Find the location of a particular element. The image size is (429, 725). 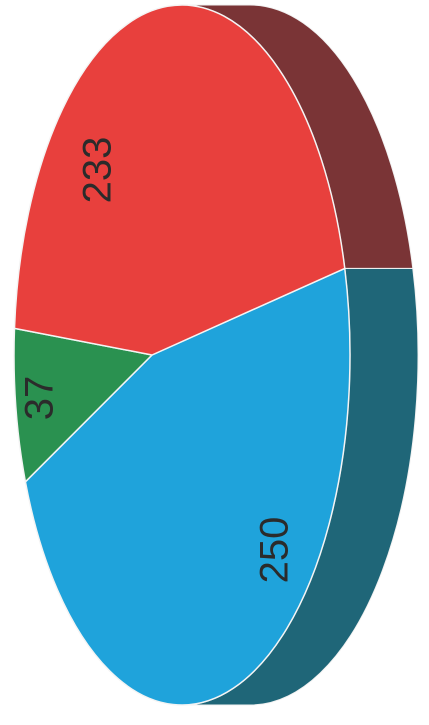

pie-label-37: 37 is located at coordinates (40, 398).